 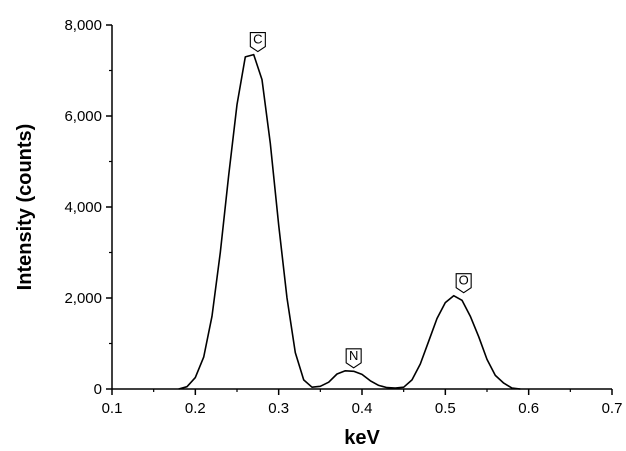 What do you see at coordinates (362, 408) in the screenshot?
I see `x-tick-label: 0.4` at bounding box center [362, 408].